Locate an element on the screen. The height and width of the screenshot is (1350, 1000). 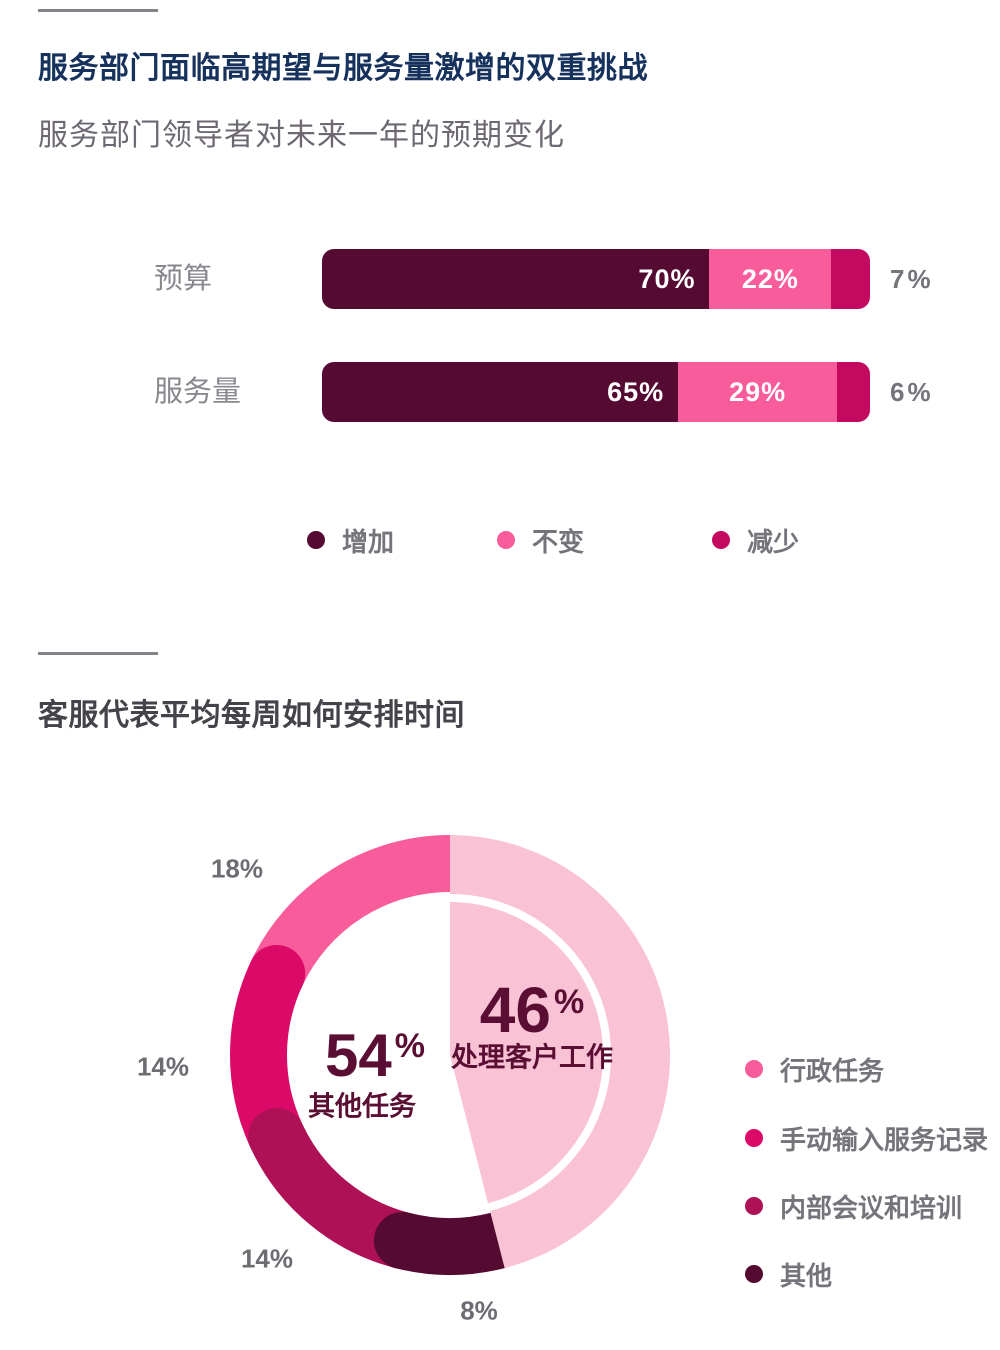
legend-item-label: 行政任务 is located at coordinates (832, 1070).